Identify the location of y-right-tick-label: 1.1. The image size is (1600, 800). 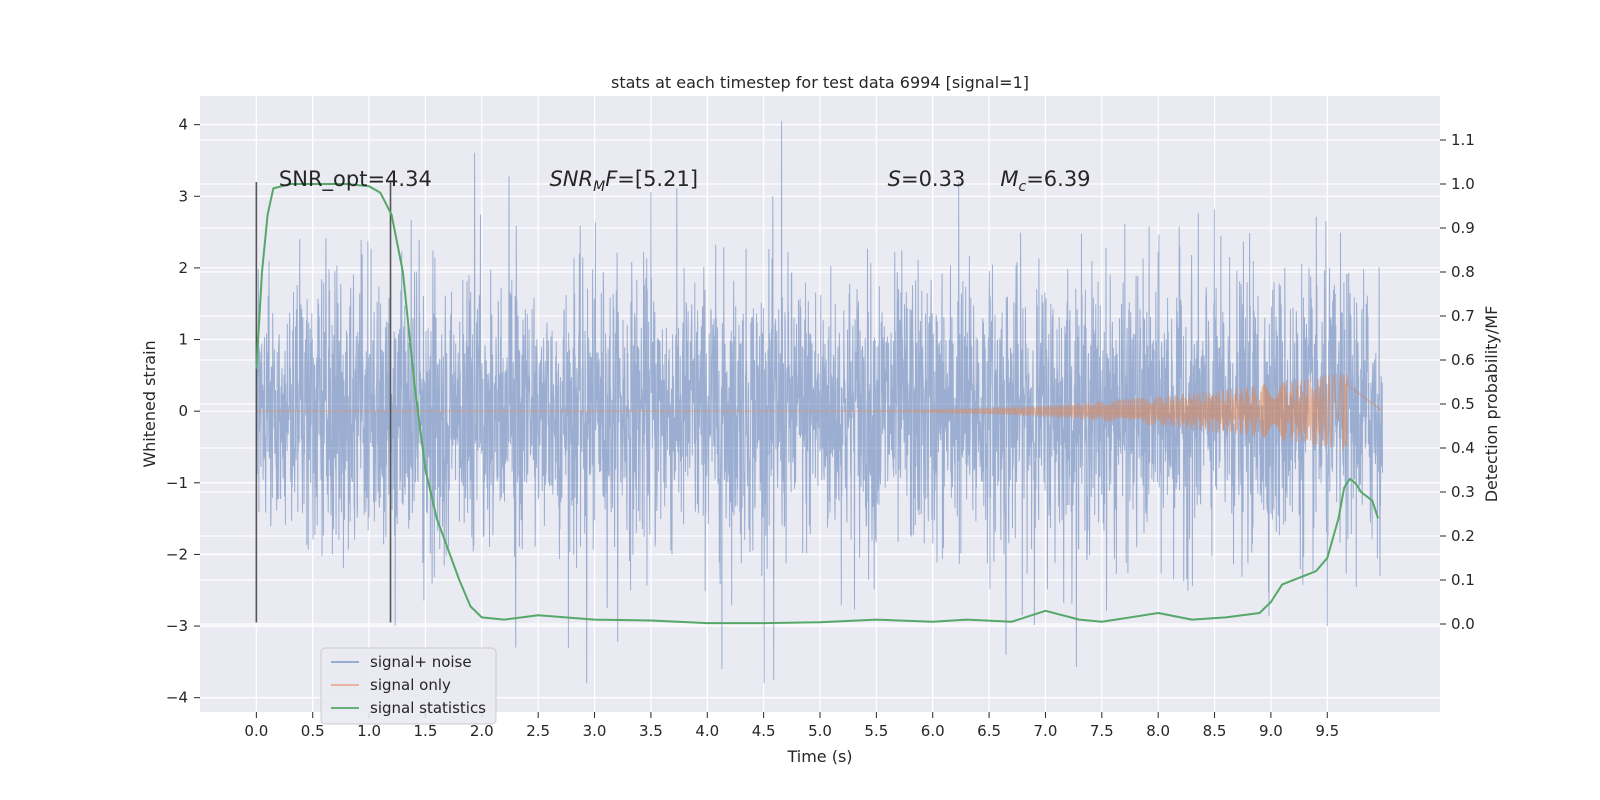
(1463, 140).